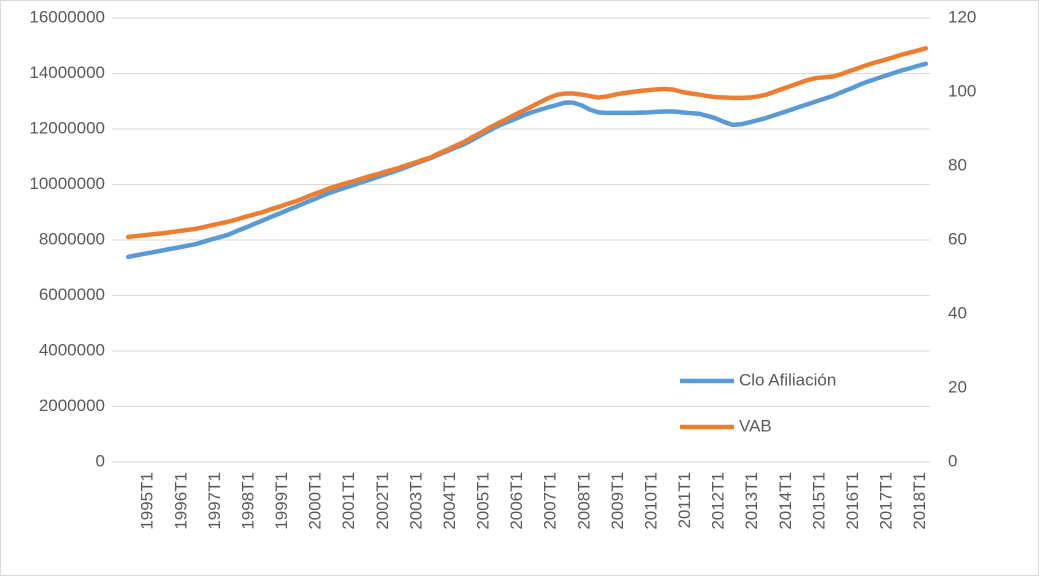  I want to click on x-tick-label: 2002T1, so click(382, 501).